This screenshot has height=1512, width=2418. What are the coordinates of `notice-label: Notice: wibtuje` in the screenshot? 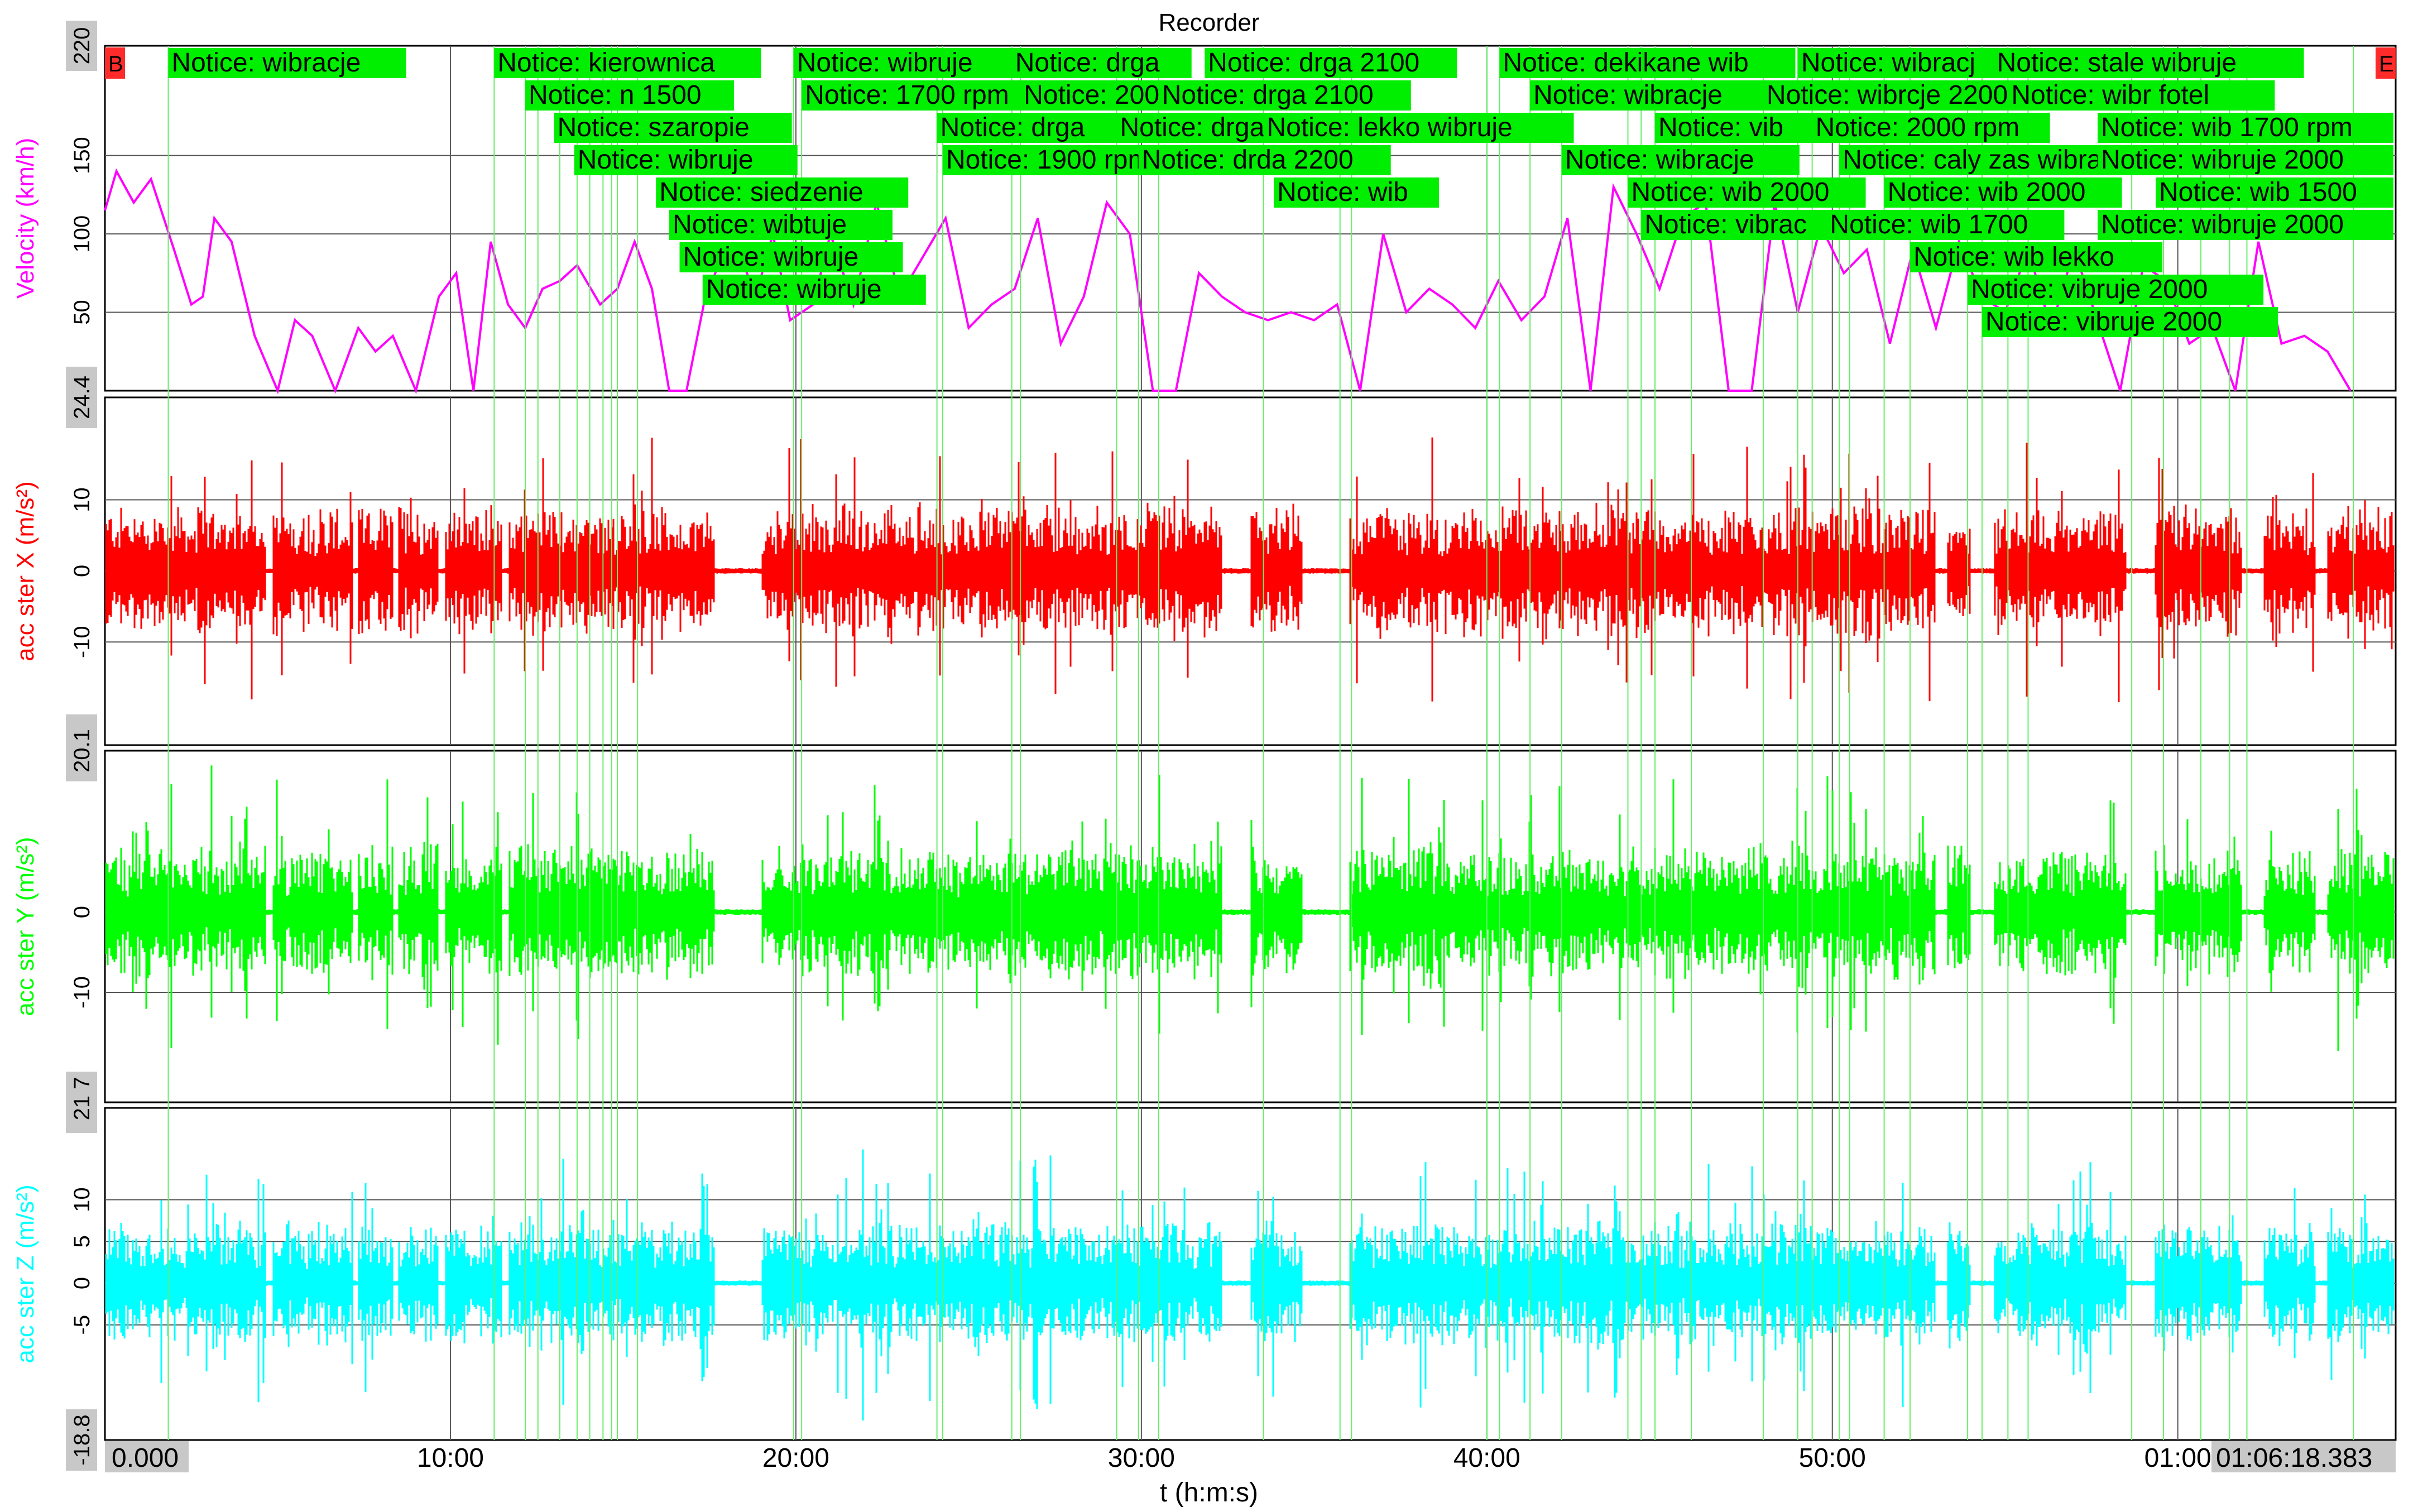 It's located at (760, 224).